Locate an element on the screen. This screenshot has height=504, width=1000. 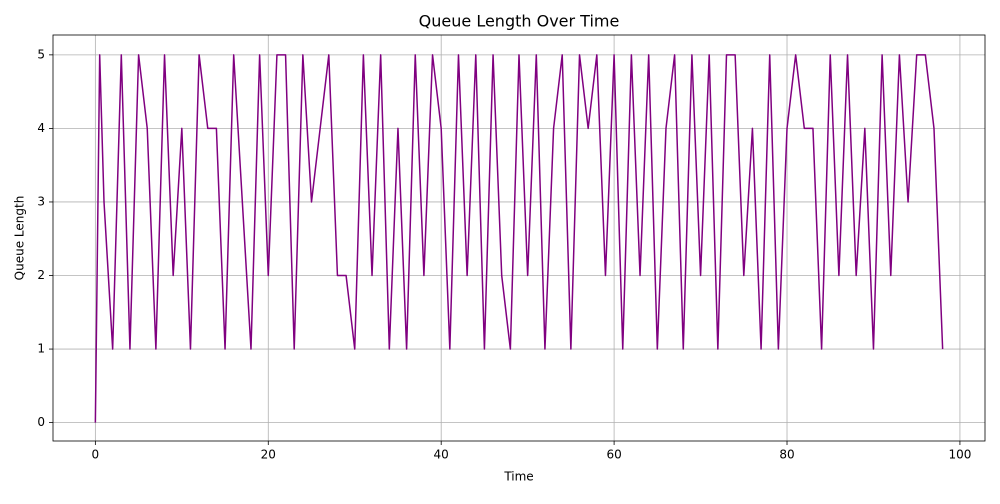
y-tick-label: 3 is located at coordinates (41, 201).